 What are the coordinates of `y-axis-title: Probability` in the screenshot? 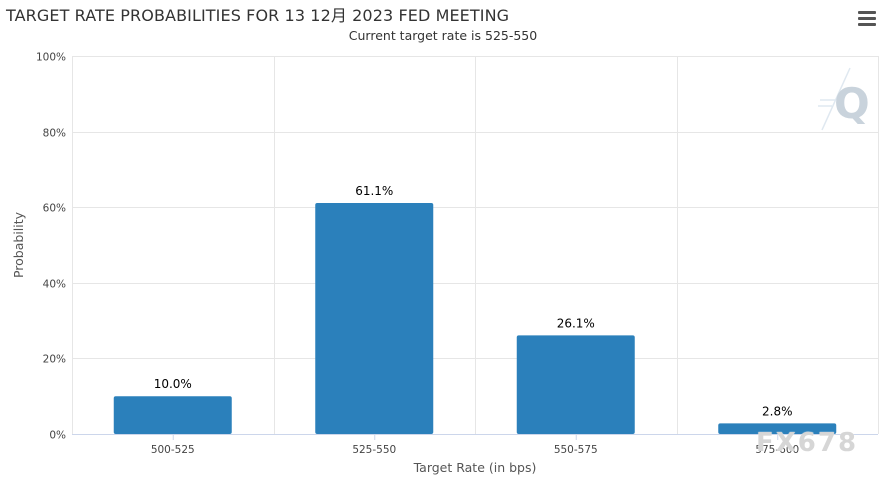 It's located at (18, 244).